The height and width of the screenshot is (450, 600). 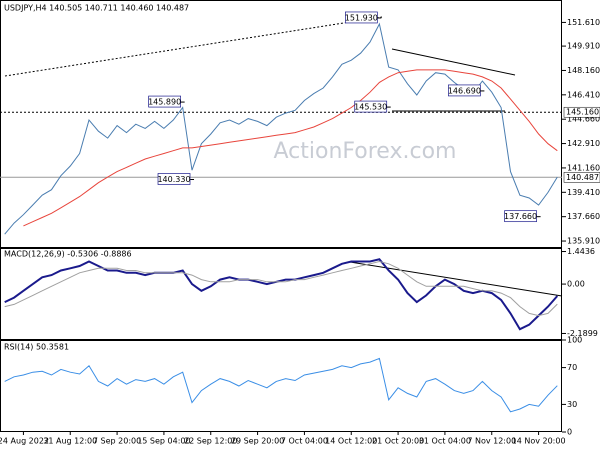 What do you see at coordinates (583, 167) in the screenshot?
I see `y-tick-label: 141.160` at bounding box center [583, 167].